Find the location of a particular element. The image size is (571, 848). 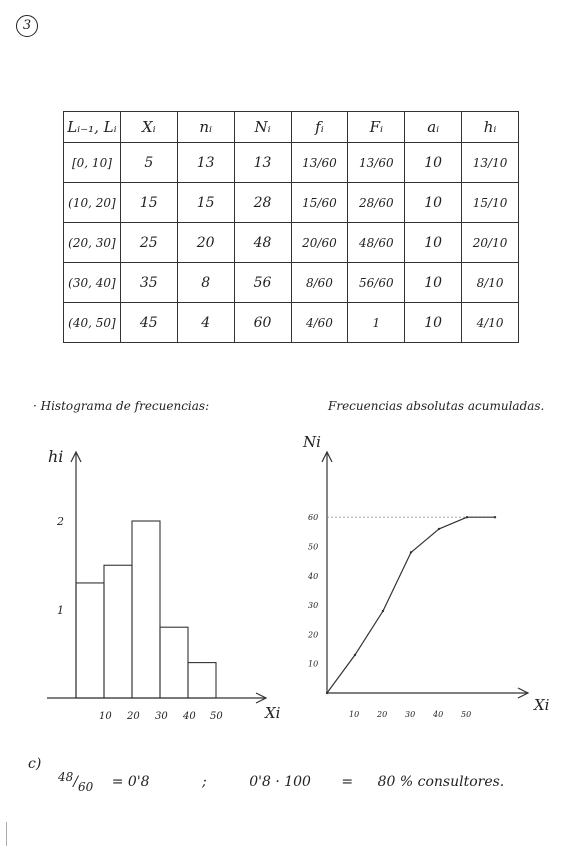

table-row: (30, 40] 35 8 56 8/60 56/60 10 8/10 is located at coordinates (291, 282).